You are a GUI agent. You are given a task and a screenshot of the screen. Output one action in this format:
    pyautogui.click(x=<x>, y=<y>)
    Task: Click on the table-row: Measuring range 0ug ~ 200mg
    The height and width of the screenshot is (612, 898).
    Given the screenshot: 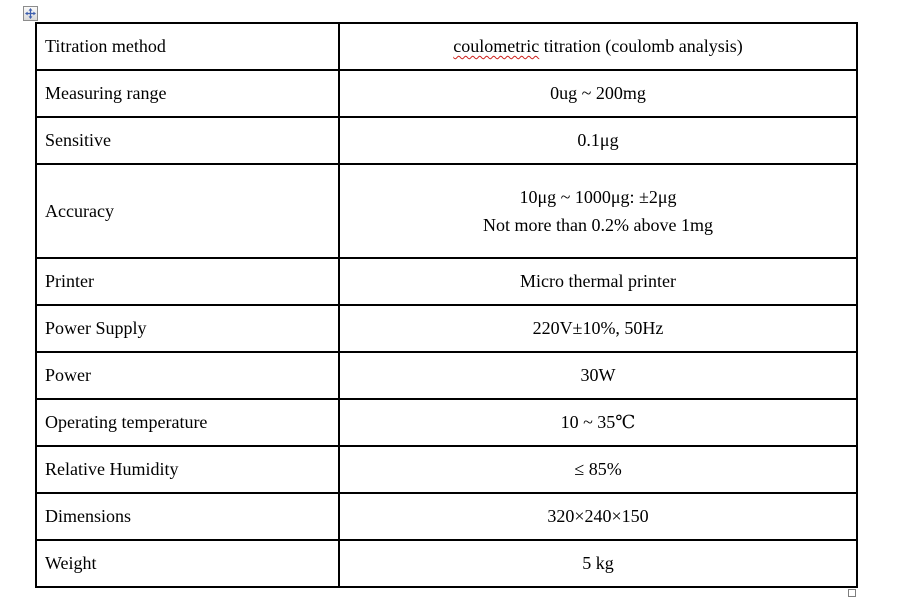 What is the action you would take?
    pyautogui.click(x=446, y=93)
    